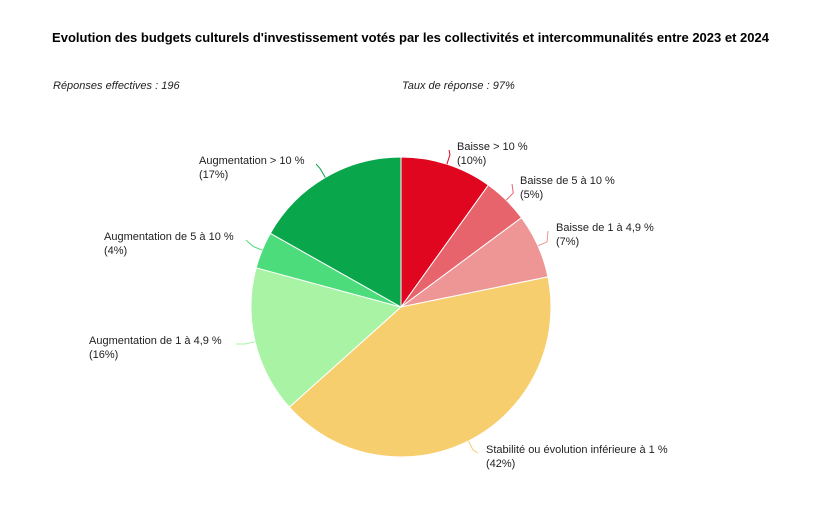  What do you see at coordinates (252, 168) in the screenshot?
I see `slice-label: Augmentation > 10 % (17%)` at bounding box center [252, 168].